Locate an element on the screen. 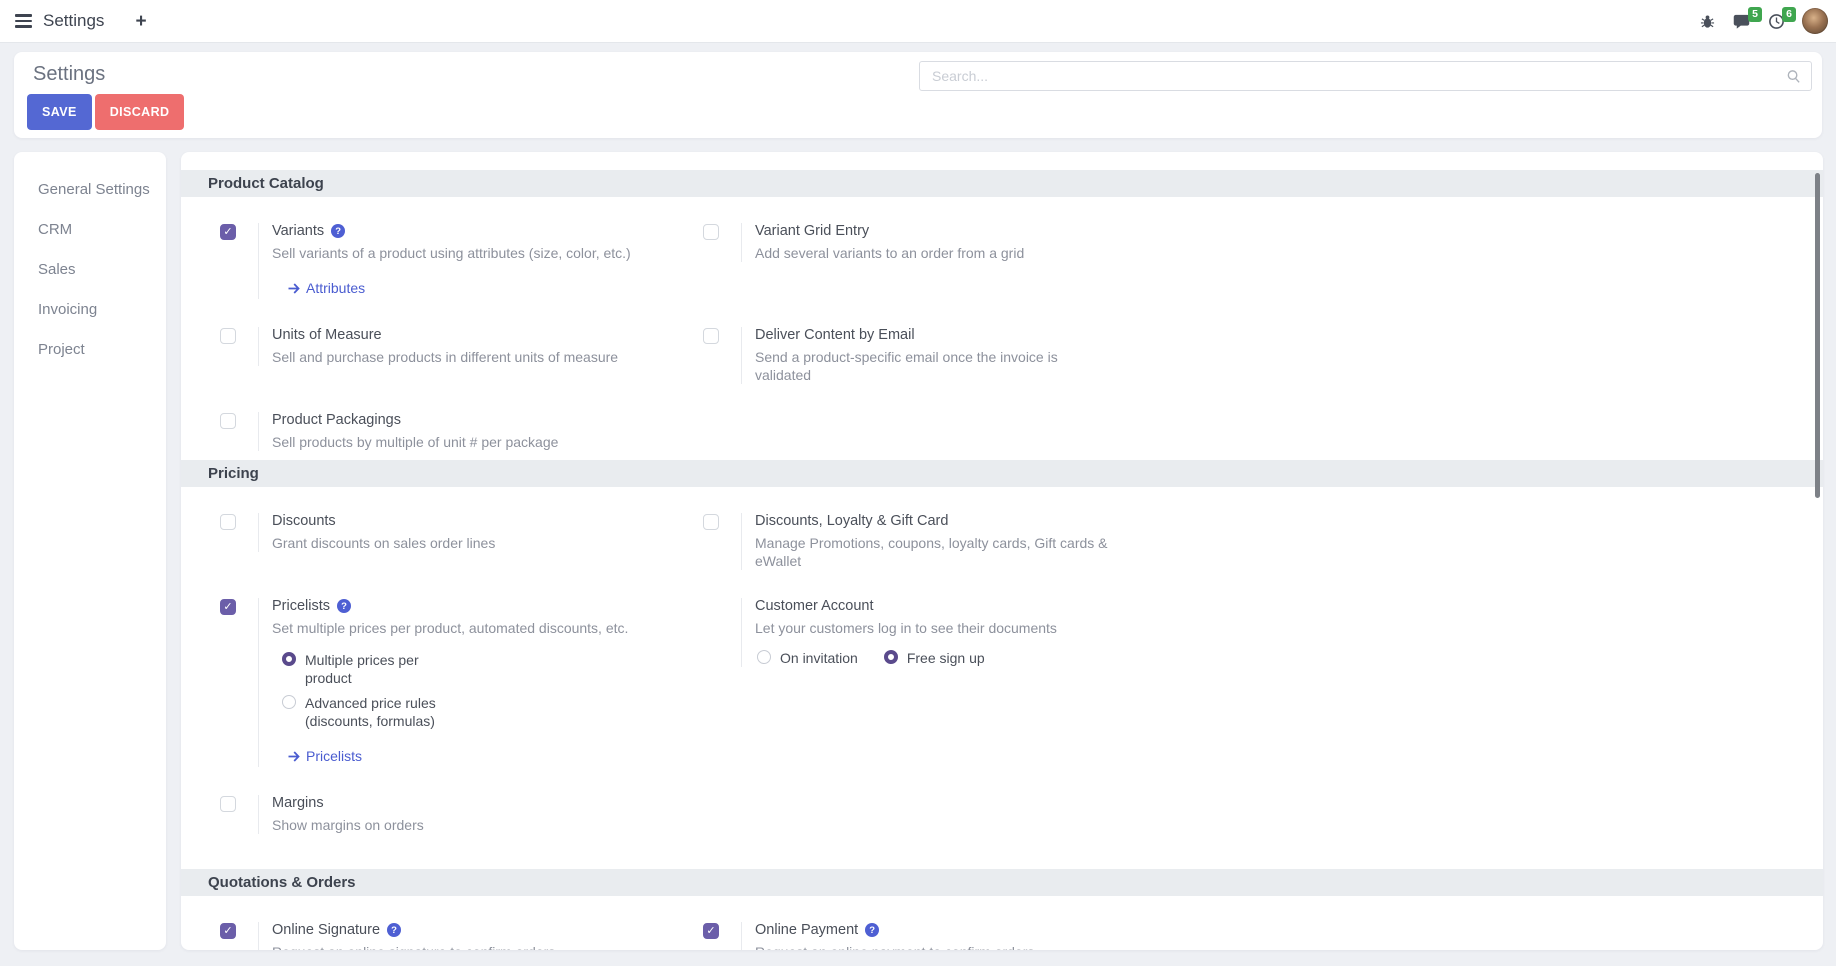 This screenshot has width=1836, height=966. discounts-checkbox: ✓ is located at coordinates (228, 522).